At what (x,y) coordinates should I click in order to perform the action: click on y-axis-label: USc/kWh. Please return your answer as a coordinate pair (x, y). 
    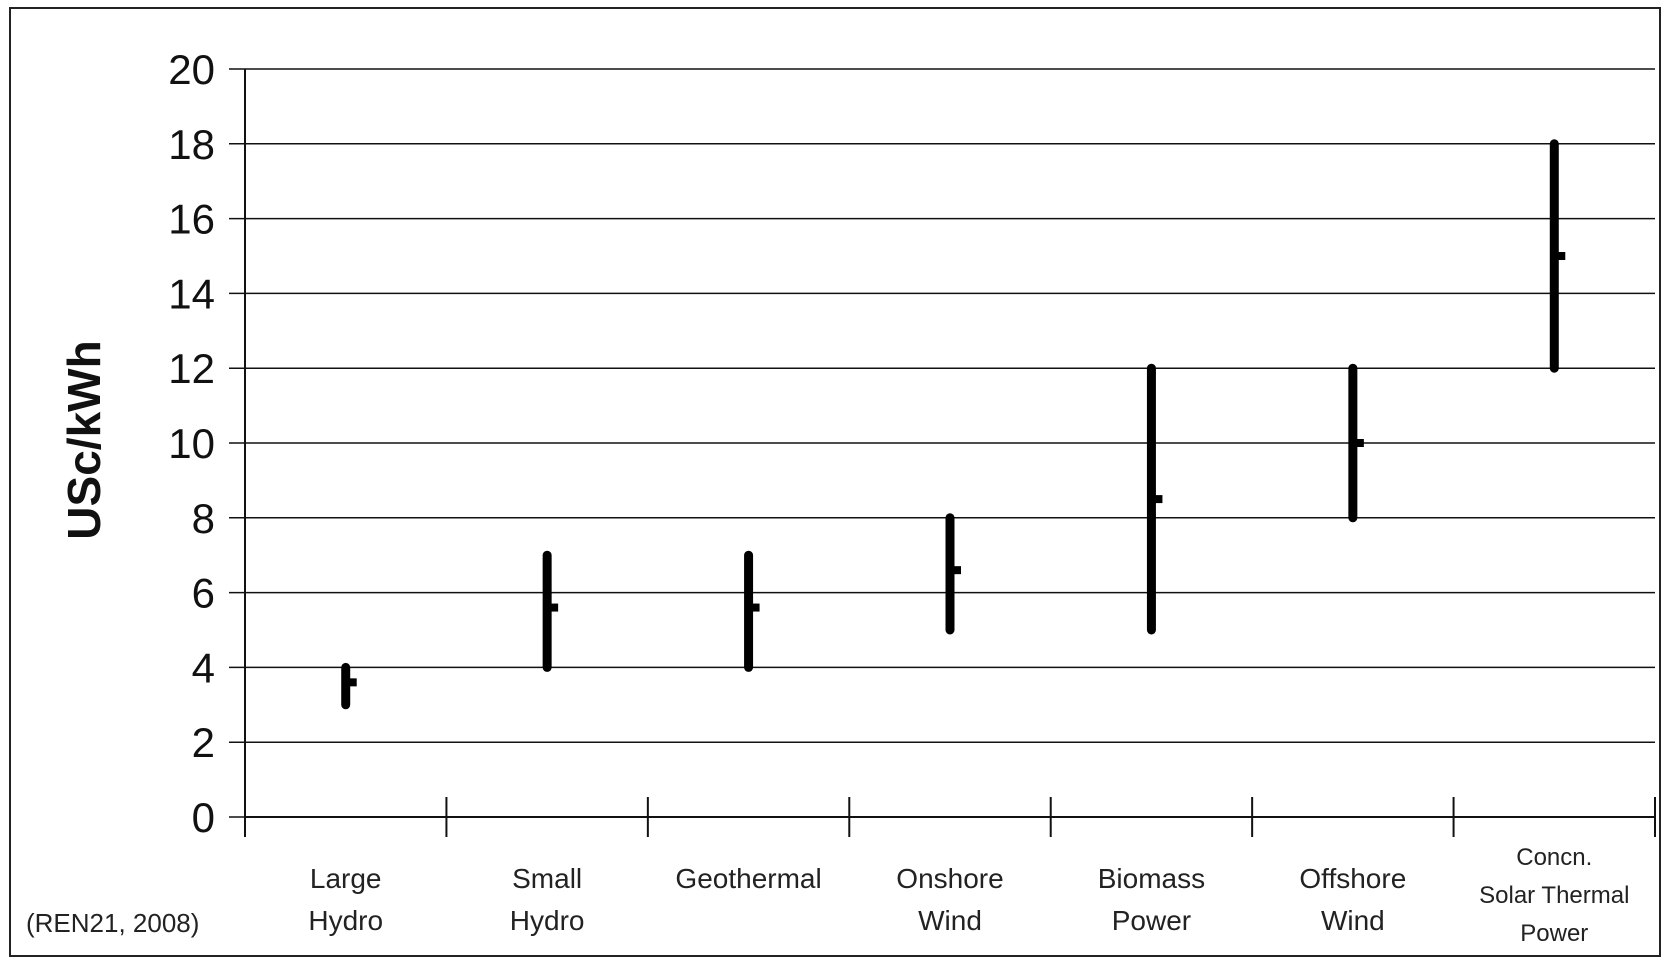
    Looking at the image, I should click on (84, 439).